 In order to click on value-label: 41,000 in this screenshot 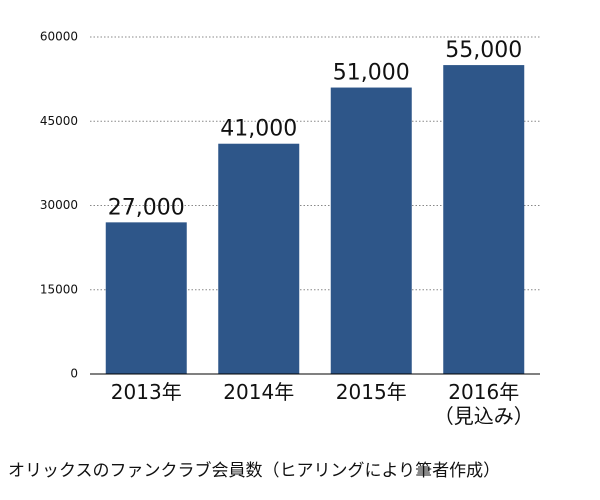, I will do `click(258, 129)`.